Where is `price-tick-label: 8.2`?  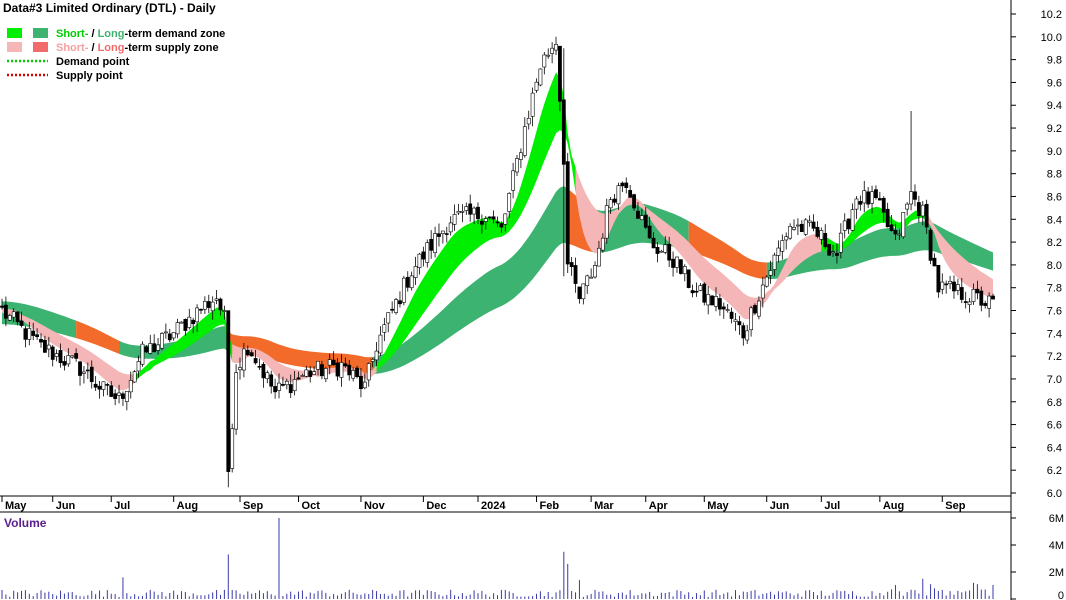 price-tick-label: 8.2 is located at coordinates (1054, 243).